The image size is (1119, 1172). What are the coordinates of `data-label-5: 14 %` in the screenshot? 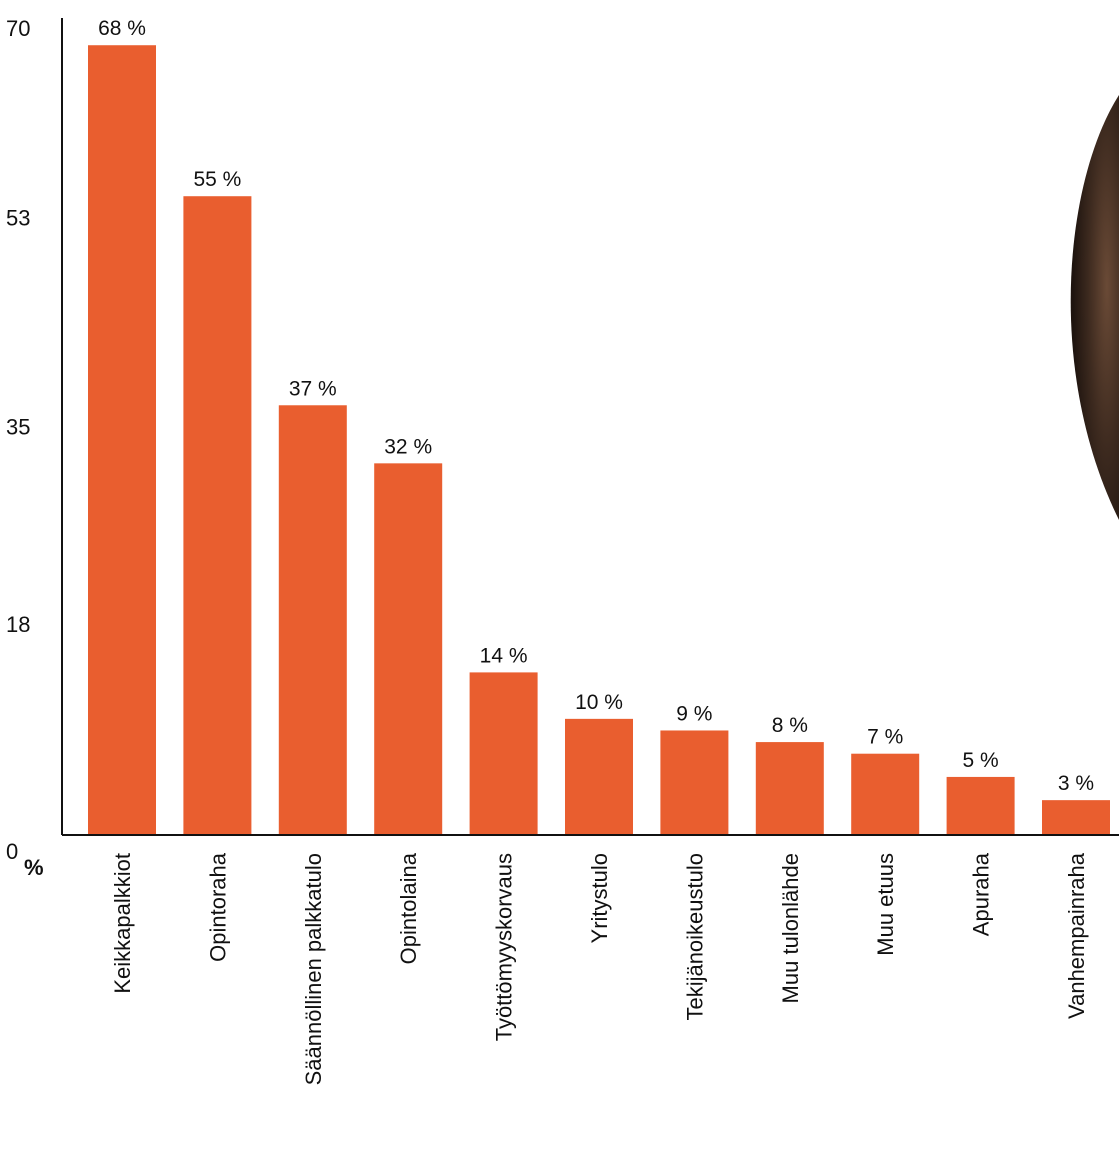 It's located at (504, 655).